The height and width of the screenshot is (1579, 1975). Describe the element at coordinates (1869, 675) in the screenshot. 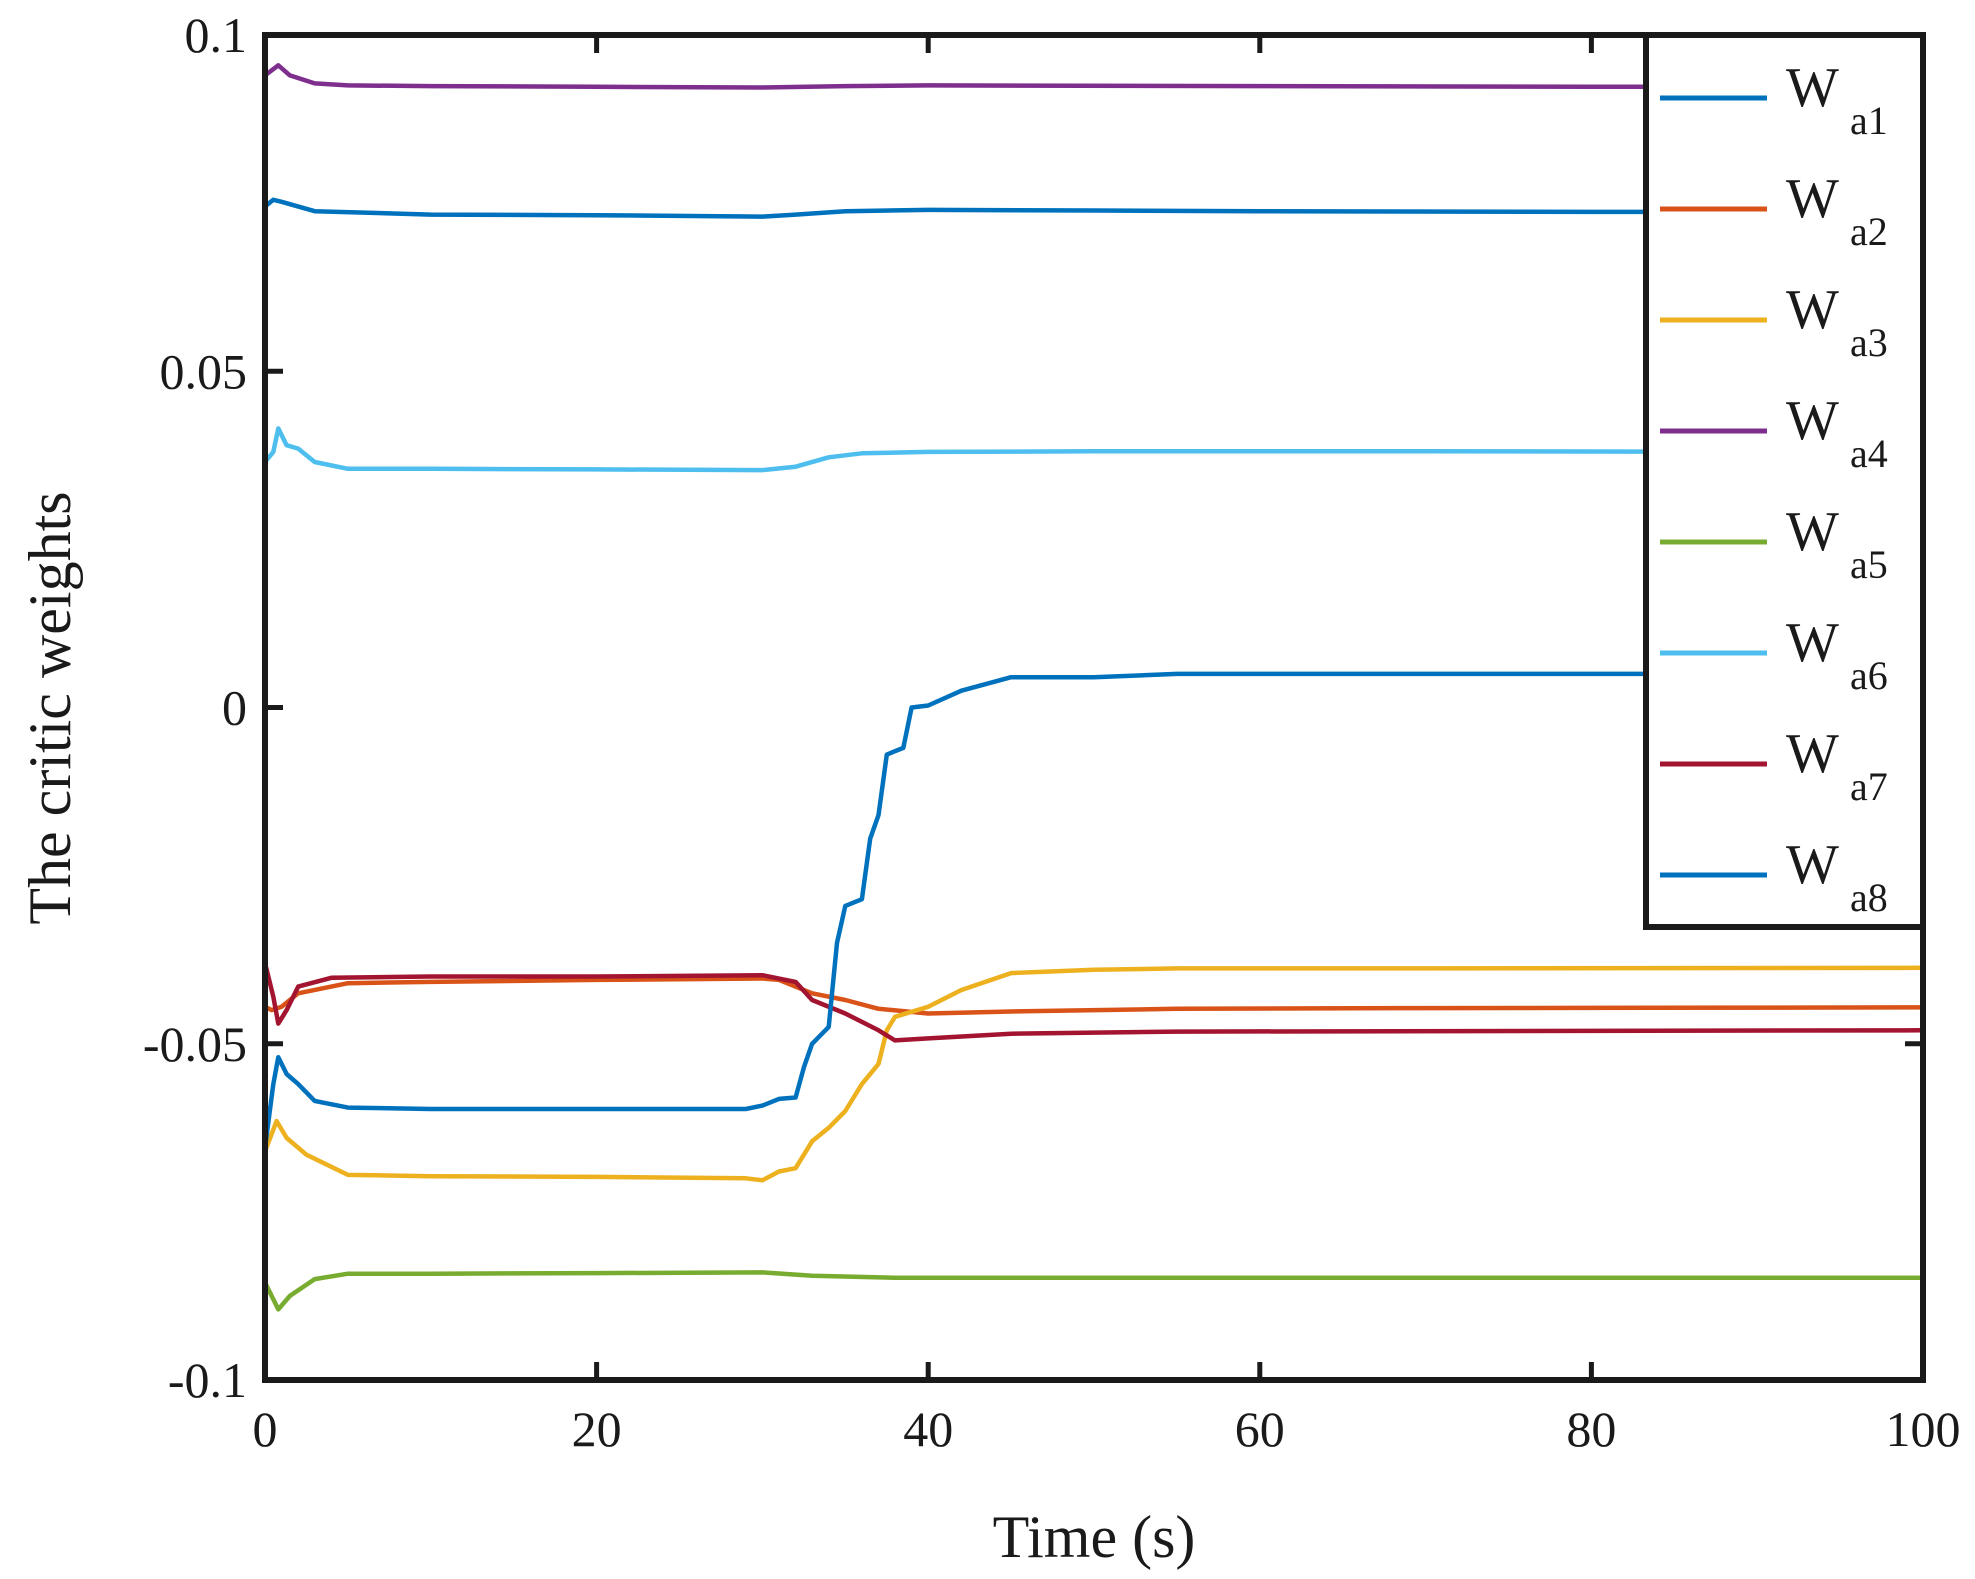

I see `legend-label-subscript: a6` at that location.